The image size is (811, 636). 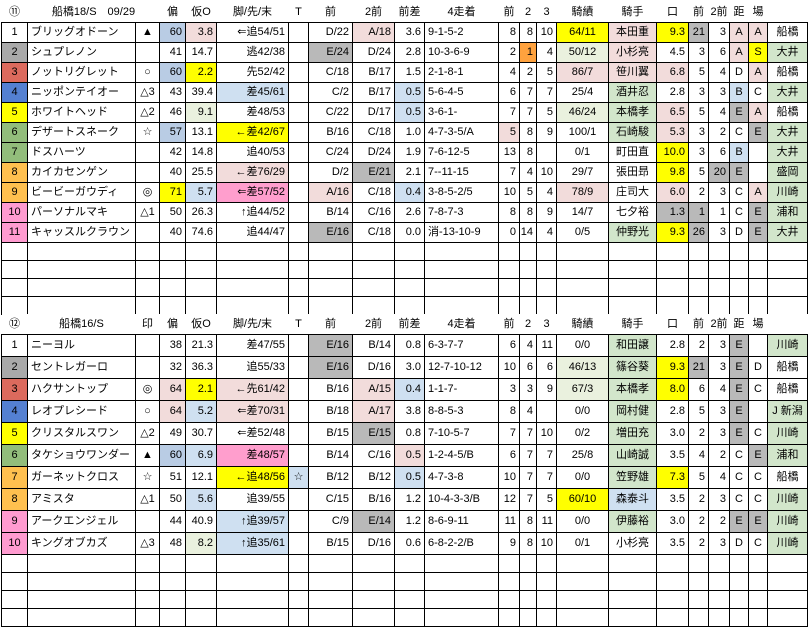 What do you see at coordinates (172, 232) in the screenshot?
I see `cell-hen: 40` at bounding box center [172, 232].